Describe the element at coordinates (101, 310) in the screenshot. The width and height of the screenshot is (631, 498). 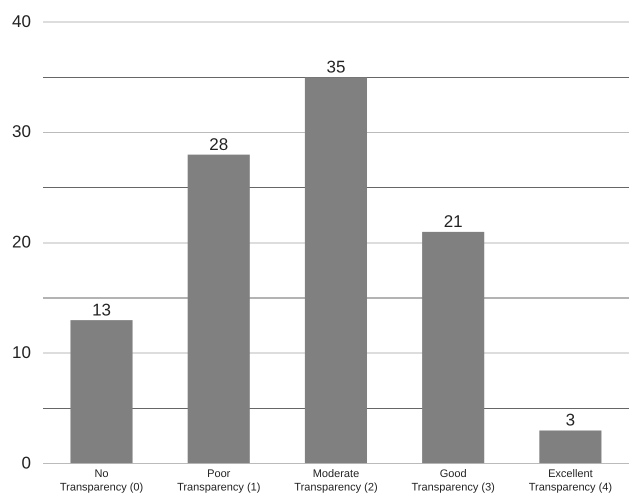
I see `data-label: 13` at that location.